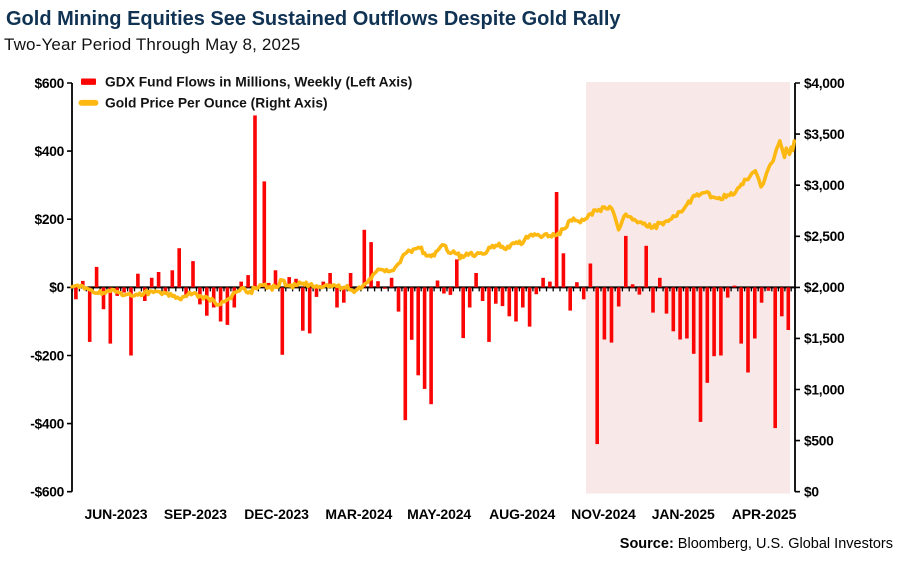  What do you see at coordinates (439, 514) in the screenshot?
I see `svg-text: MAY-2024` at bounding box center [439, 514].